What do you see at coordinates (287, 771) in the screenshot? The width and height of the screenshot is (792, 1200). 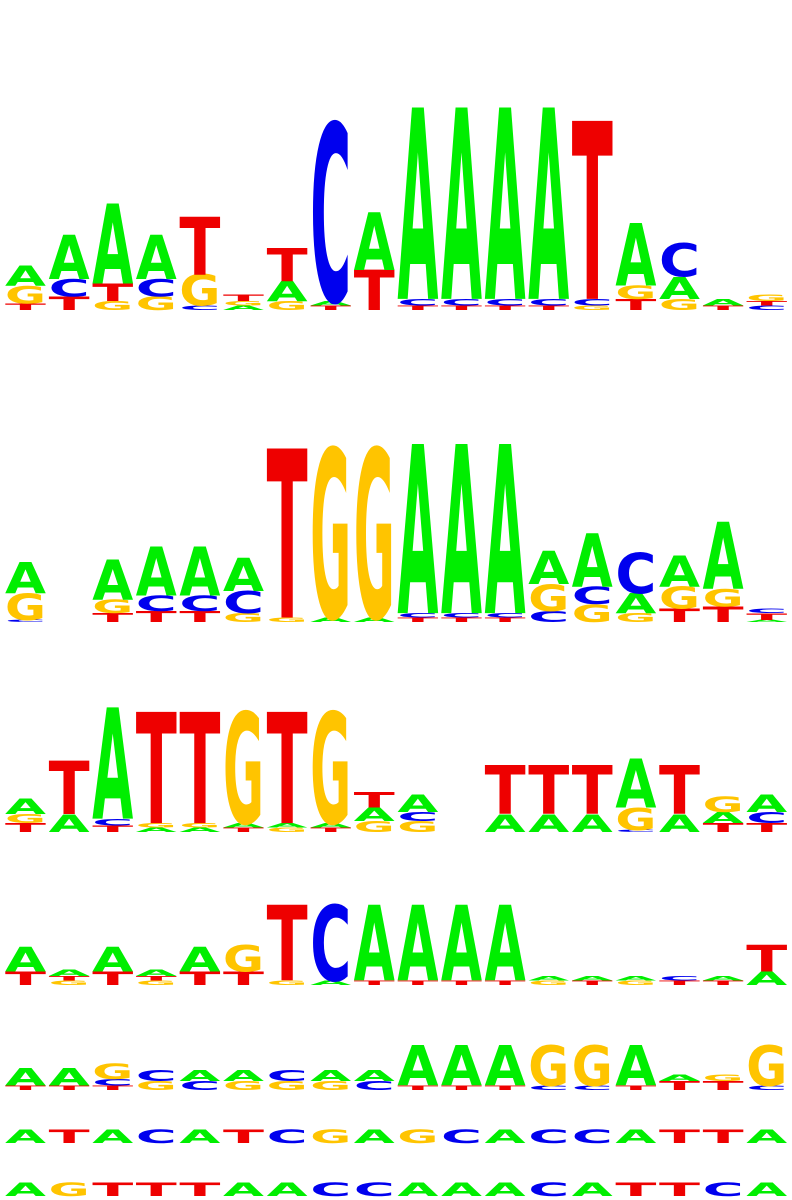 I see `logo-3-pos-7-letter-T: T` at bounding box center [287, 771].